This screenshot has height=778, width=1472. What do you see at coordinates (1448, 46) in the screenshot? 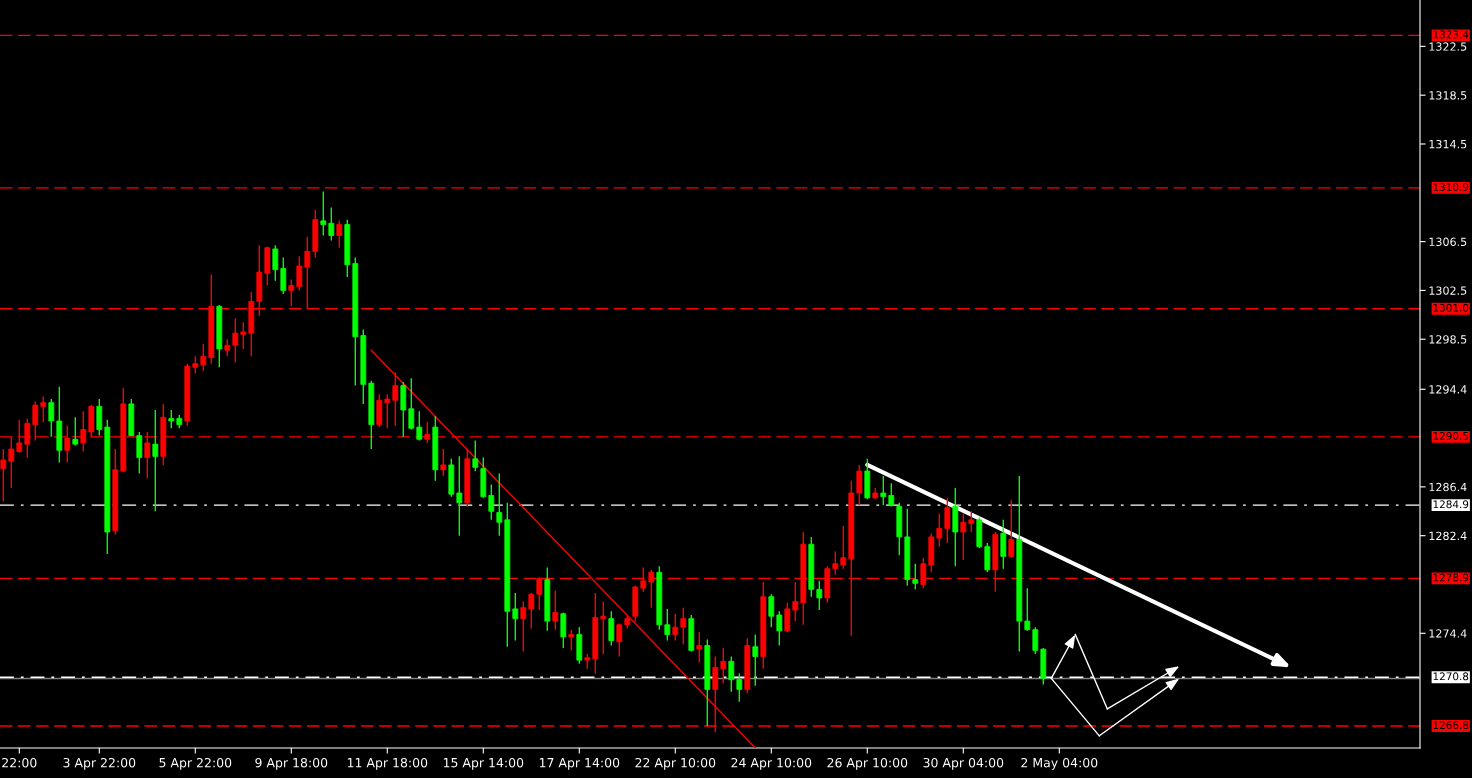
I see `y-tick-label: 1322.5` at bounding box center [1448, 46].